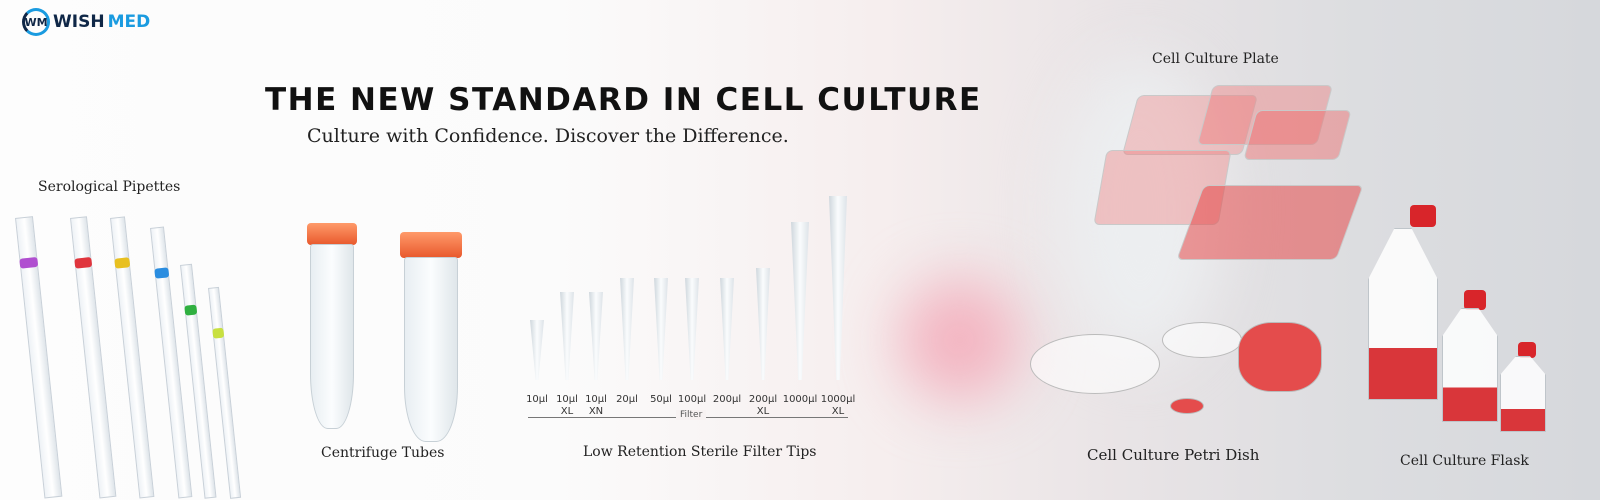 This screenshot has height=500, width=1600. Describe the element at coordinates (567, 405) in the screenshot. I see `tip-size-label: 10µl XL` at that location.